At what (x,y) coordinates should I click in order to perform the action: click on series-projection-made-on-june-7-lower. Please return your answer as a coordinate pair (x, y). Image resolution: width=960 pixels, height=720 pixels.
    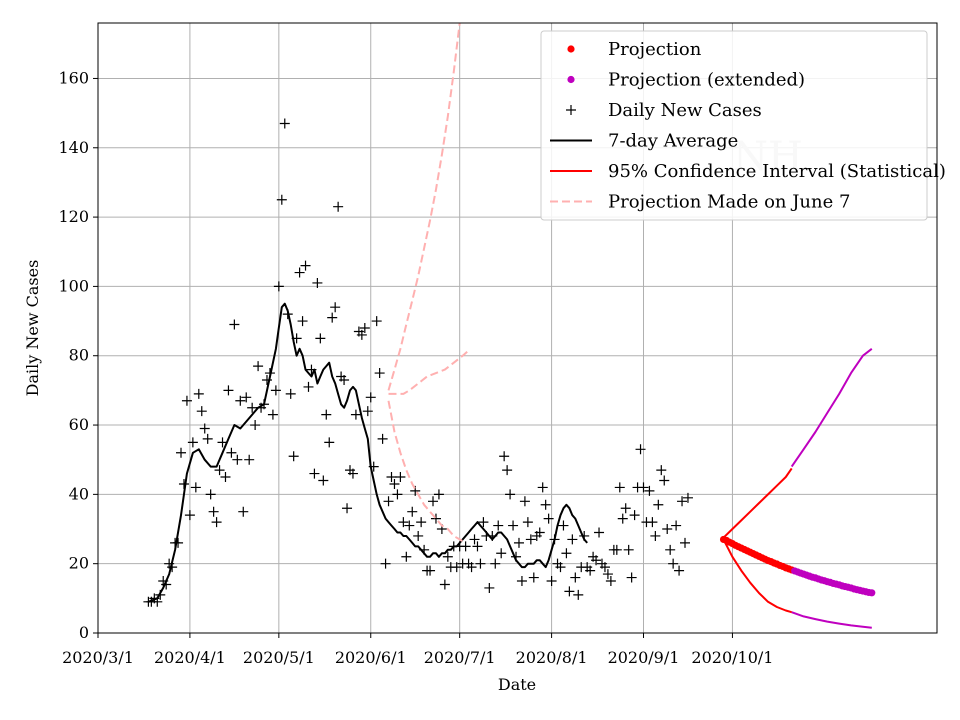
    Looking at the image, I should click on (427, 472).